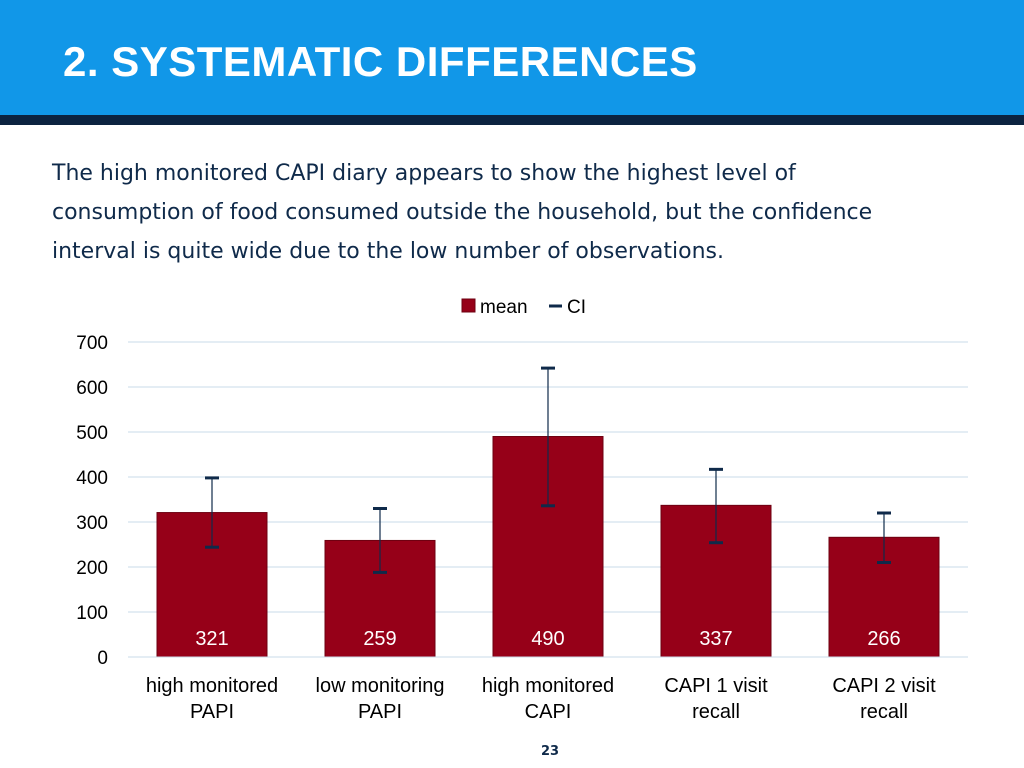 The image size is (1024, 768). I want to click on x-category-label: low monitoring, so click(380, 686).